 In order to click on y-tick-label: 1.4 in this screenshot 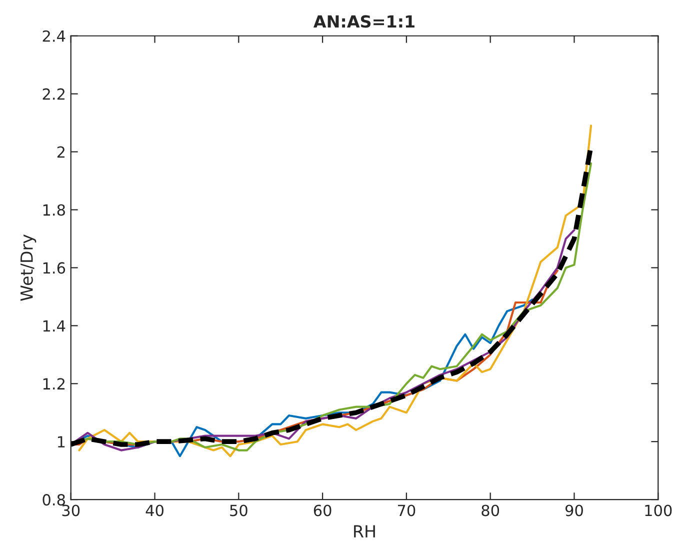, I will do `click(54, 326)`.